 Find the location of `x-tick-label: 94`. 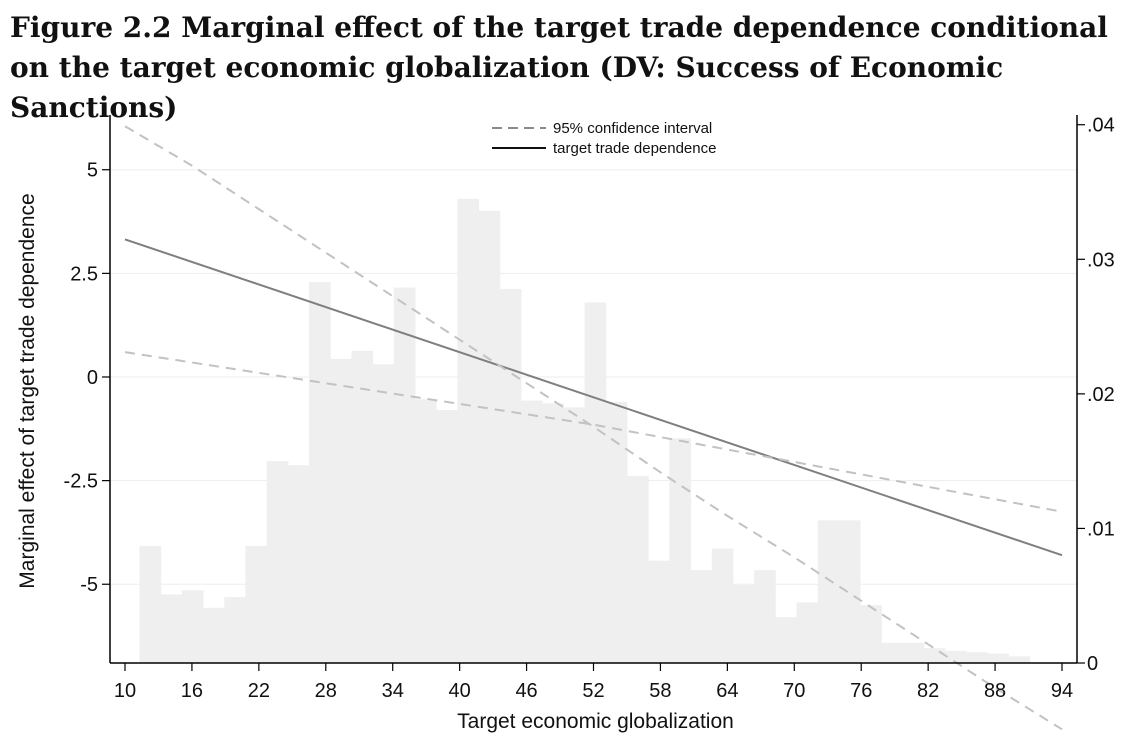

x-tick-label: 94 is located at coordinates (1062, 691).